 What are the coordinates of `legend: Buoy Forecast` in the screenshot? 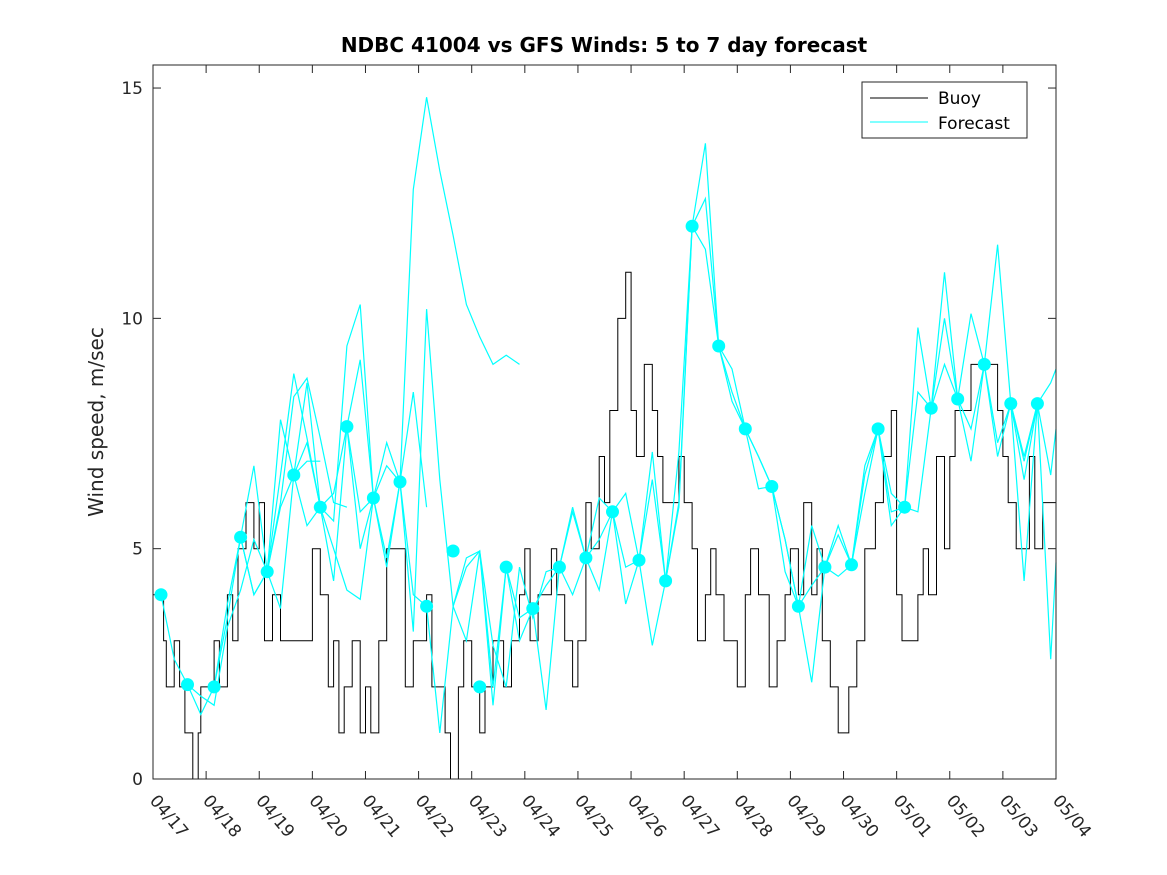 It's located at (944, 110).